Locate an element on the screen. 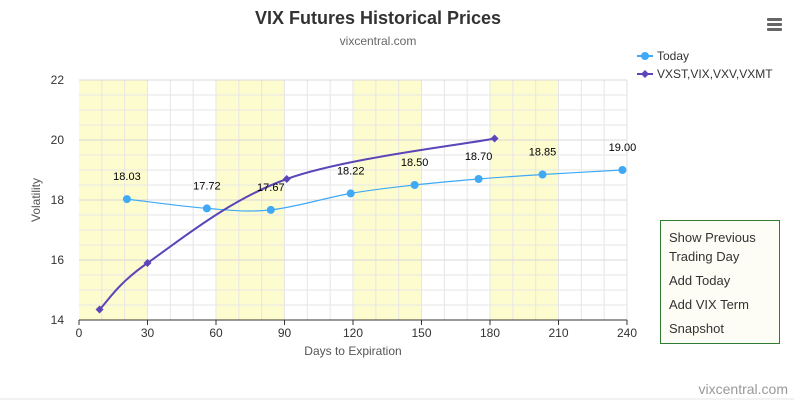  legend-marker-term is located at coordinates (645, 74).